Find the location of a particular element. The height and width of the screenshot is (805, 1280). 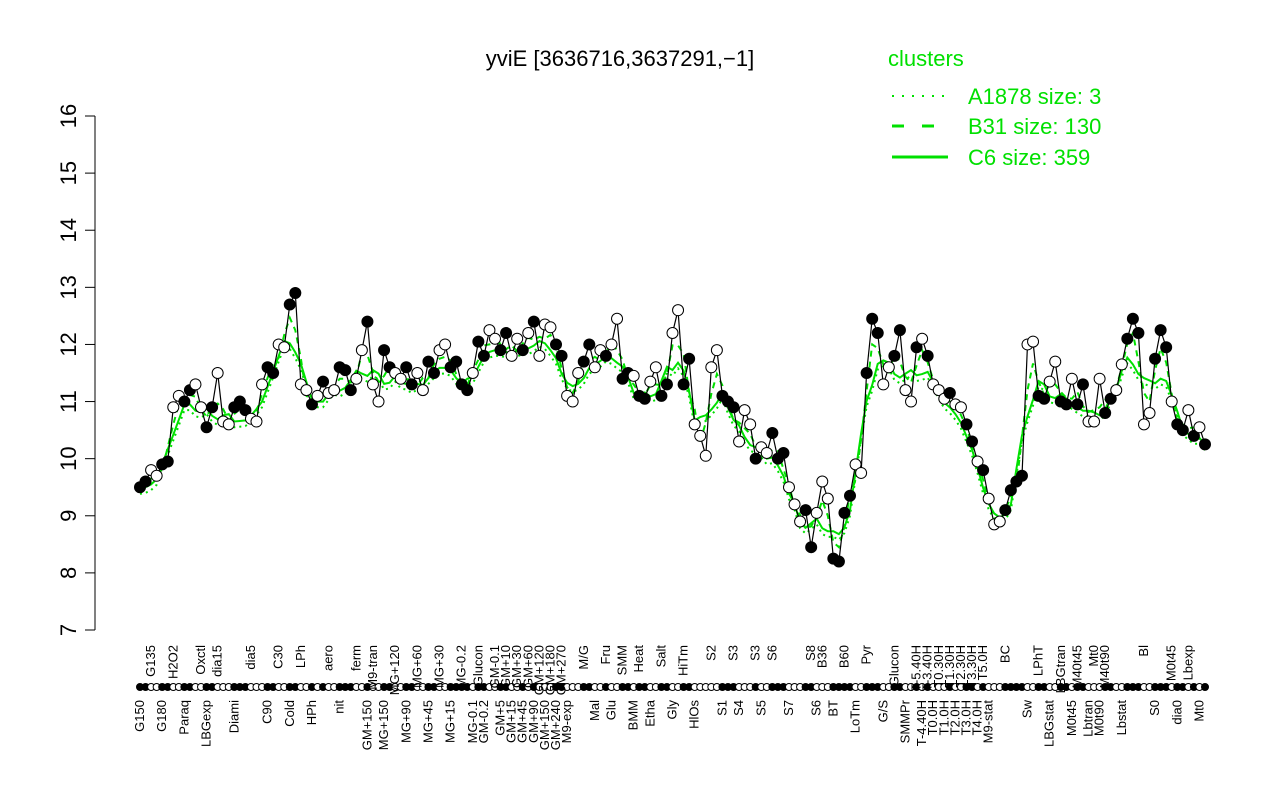

x-tick-label: T3.0H is located at coordinates (965, 717).